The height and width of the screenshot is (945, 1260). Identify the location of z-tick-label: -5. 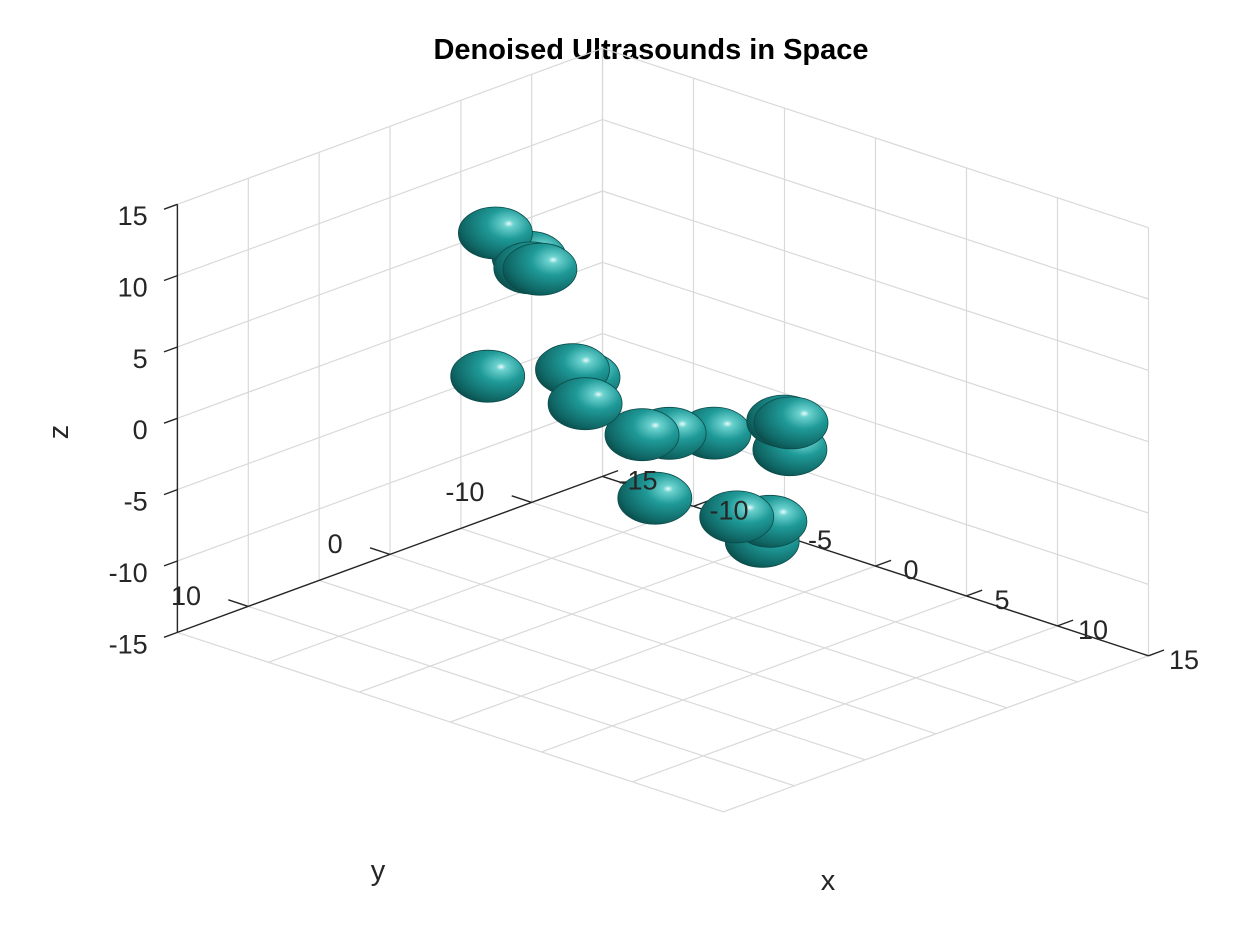
(136, 502).